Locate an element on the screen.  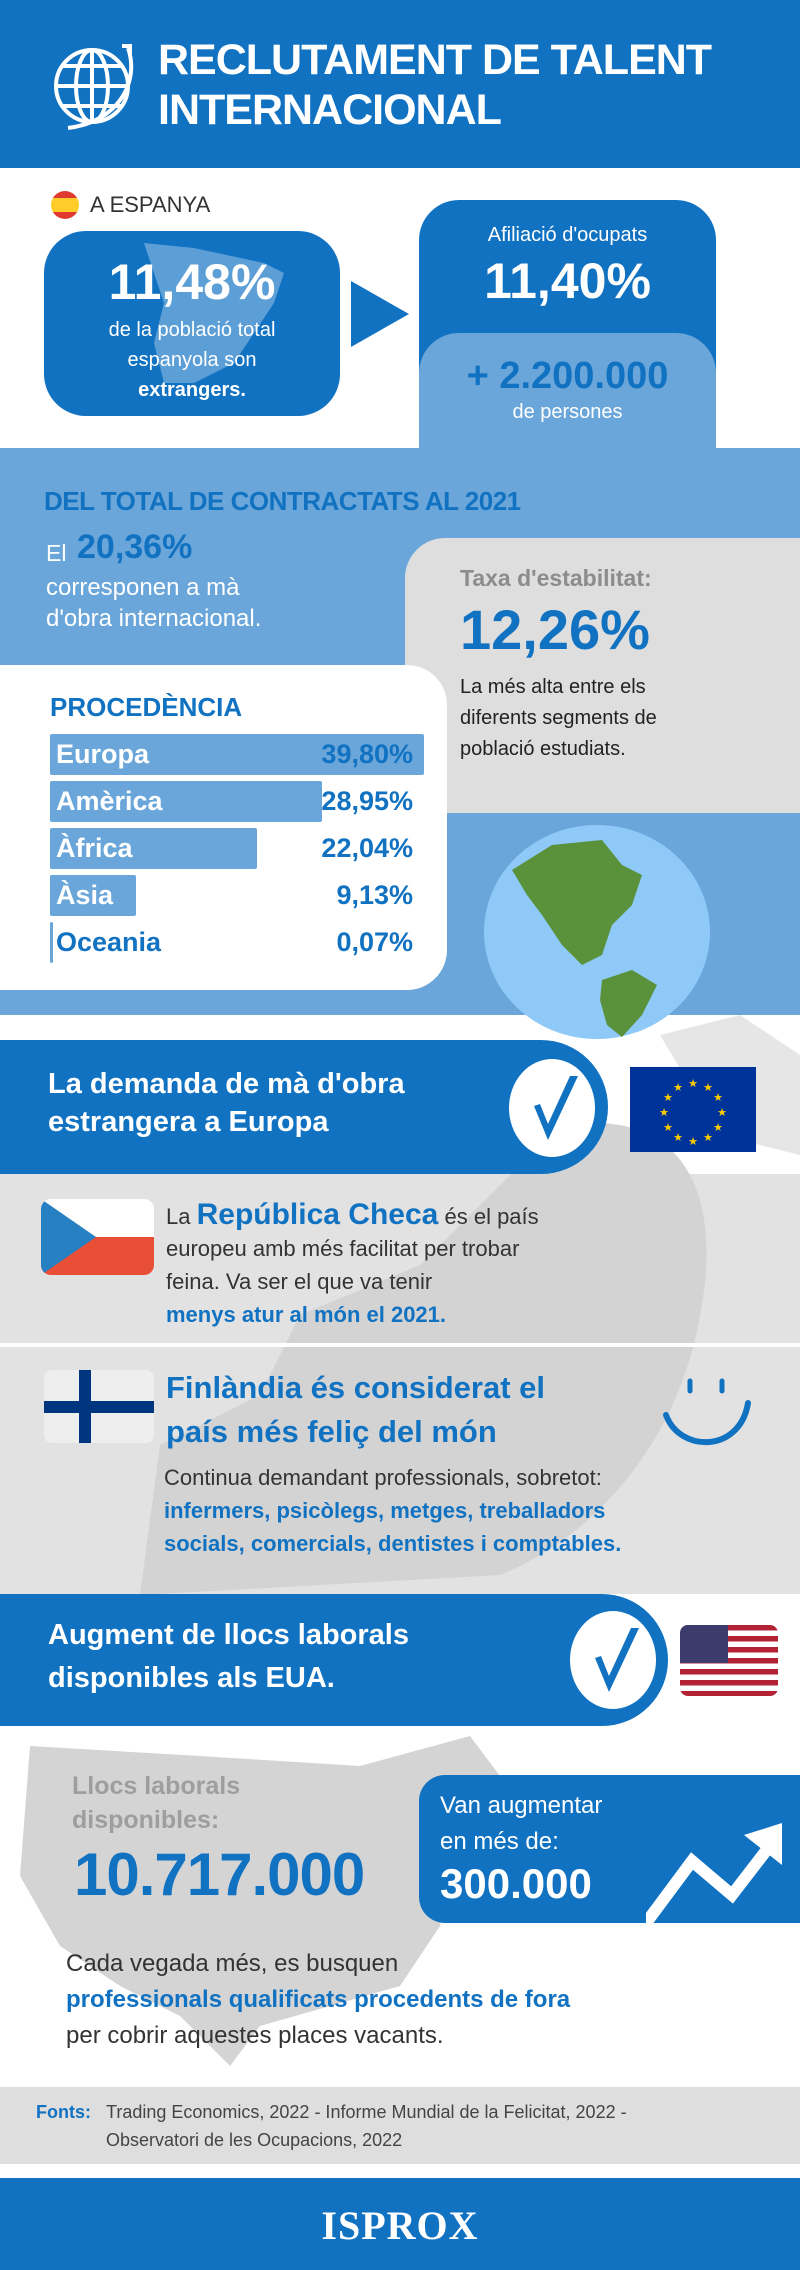
usa-map-background is located at coordinates (260, 1901).